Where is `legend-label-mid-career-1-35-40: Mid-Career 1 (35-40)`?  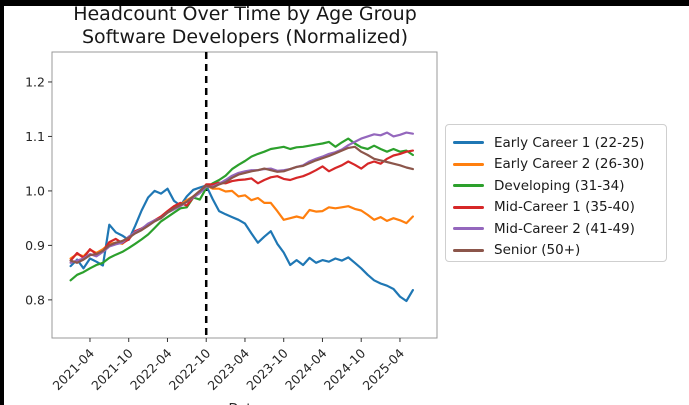
legend-label-mid-career-1-35-40: Mid-Career 1 (35-40) is located at coordinates (564, 207).